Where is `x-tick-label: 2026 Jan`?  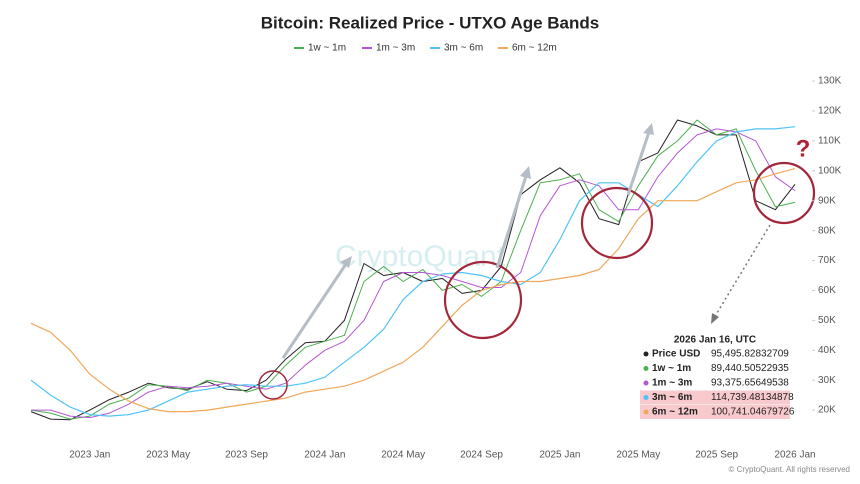
x-tick-label: 2026 Jan is located at coordinates (794, 455).